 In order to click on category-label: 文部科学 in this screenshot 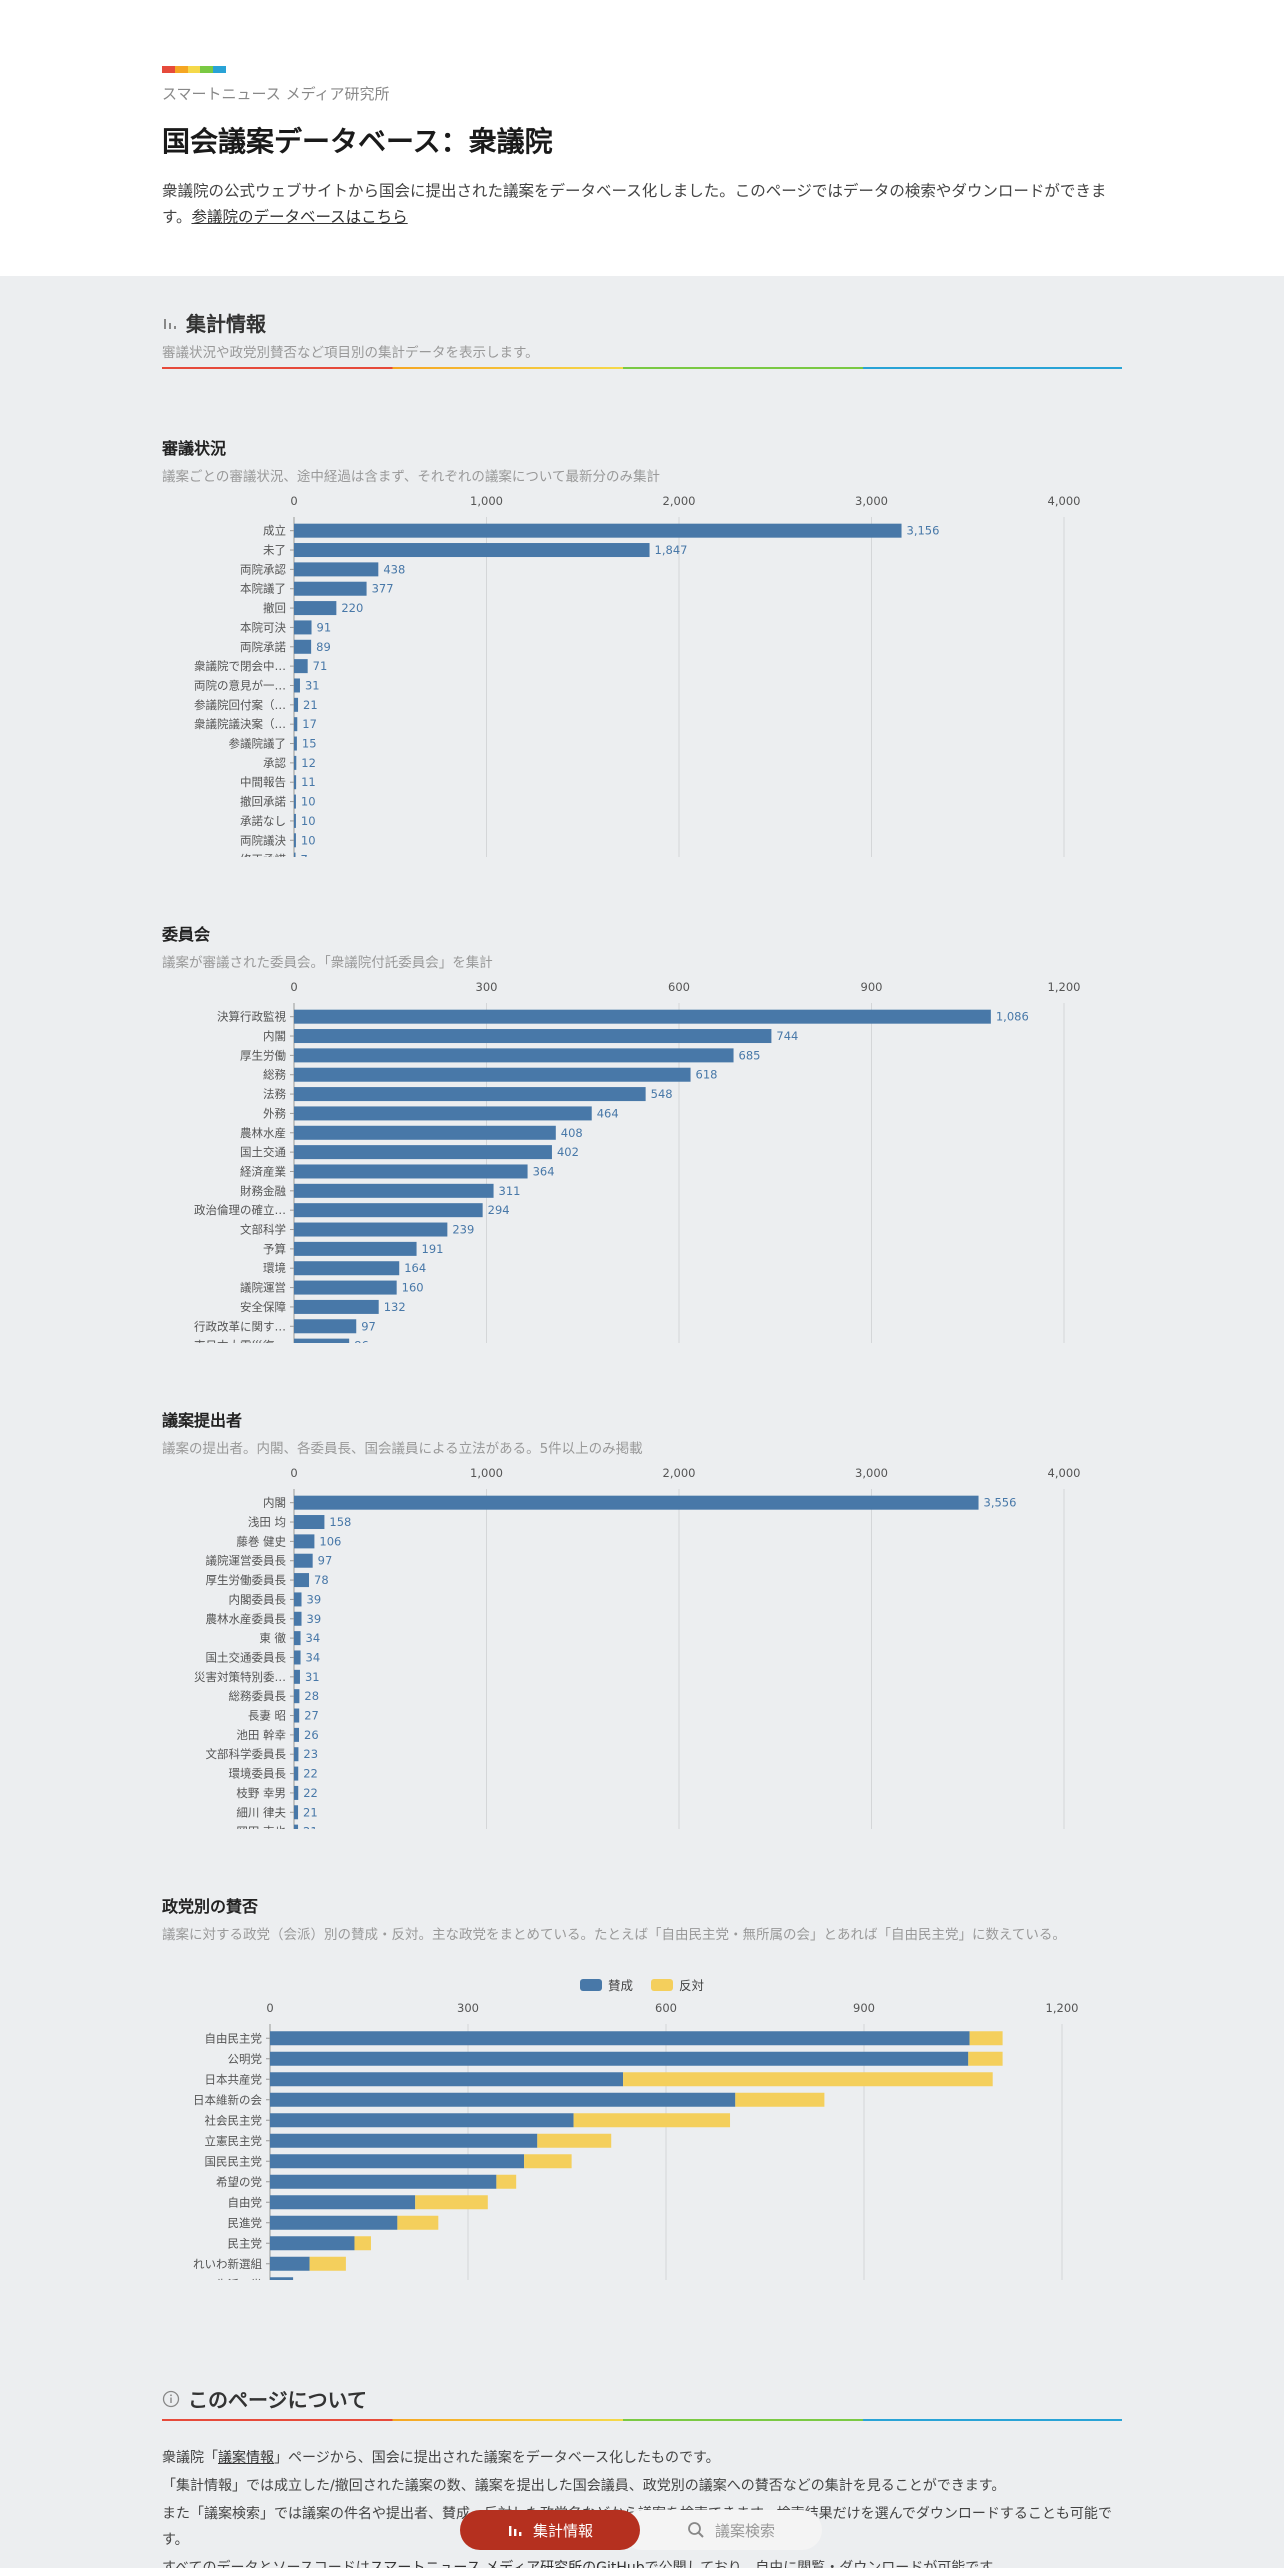, I will do `click(263, 1230)`.